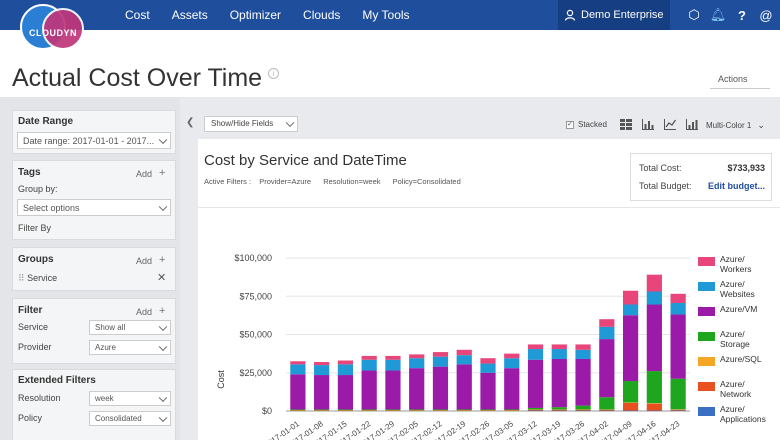 Image resolution: width=780 pixels, height=440 pixels. Describe the element at coordinates (766, 15) in the screenshot. I see `contact-icon: @` at that location.